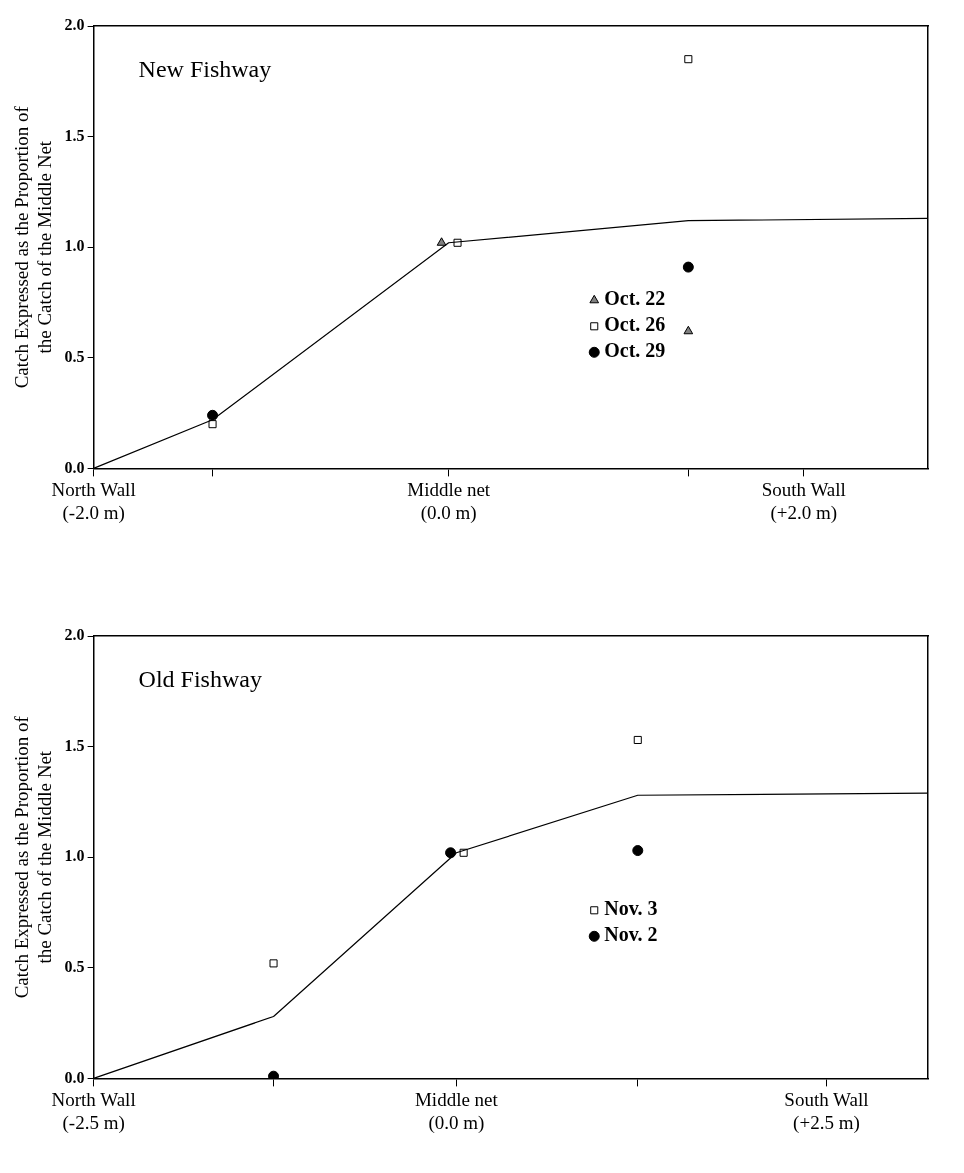 The width and height of the screenshot is (964, 1173). What do you see at coordinates (200, 679) in the screenshot?
I see `text: Old Fishway` at bounding box center [200, 679].